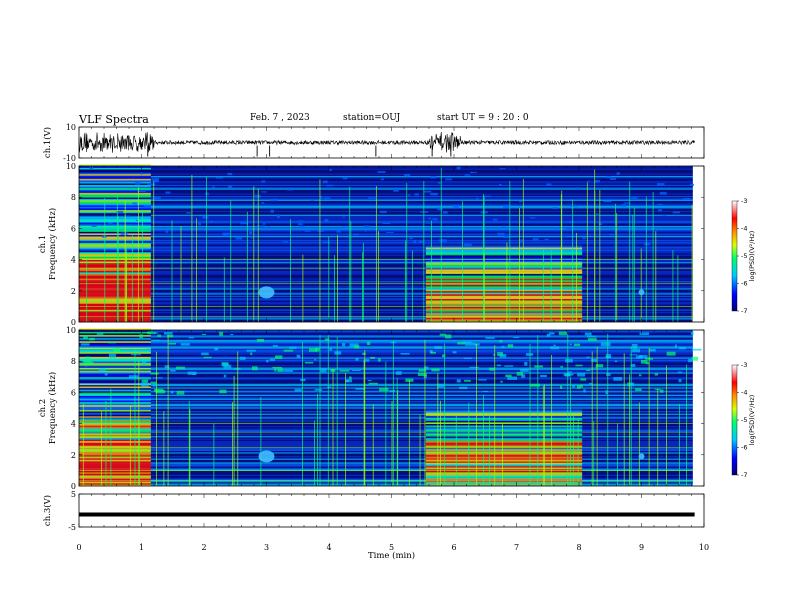 The image size is (792, 612). I want to click on y-tick-label: 10, so click(71, 127).